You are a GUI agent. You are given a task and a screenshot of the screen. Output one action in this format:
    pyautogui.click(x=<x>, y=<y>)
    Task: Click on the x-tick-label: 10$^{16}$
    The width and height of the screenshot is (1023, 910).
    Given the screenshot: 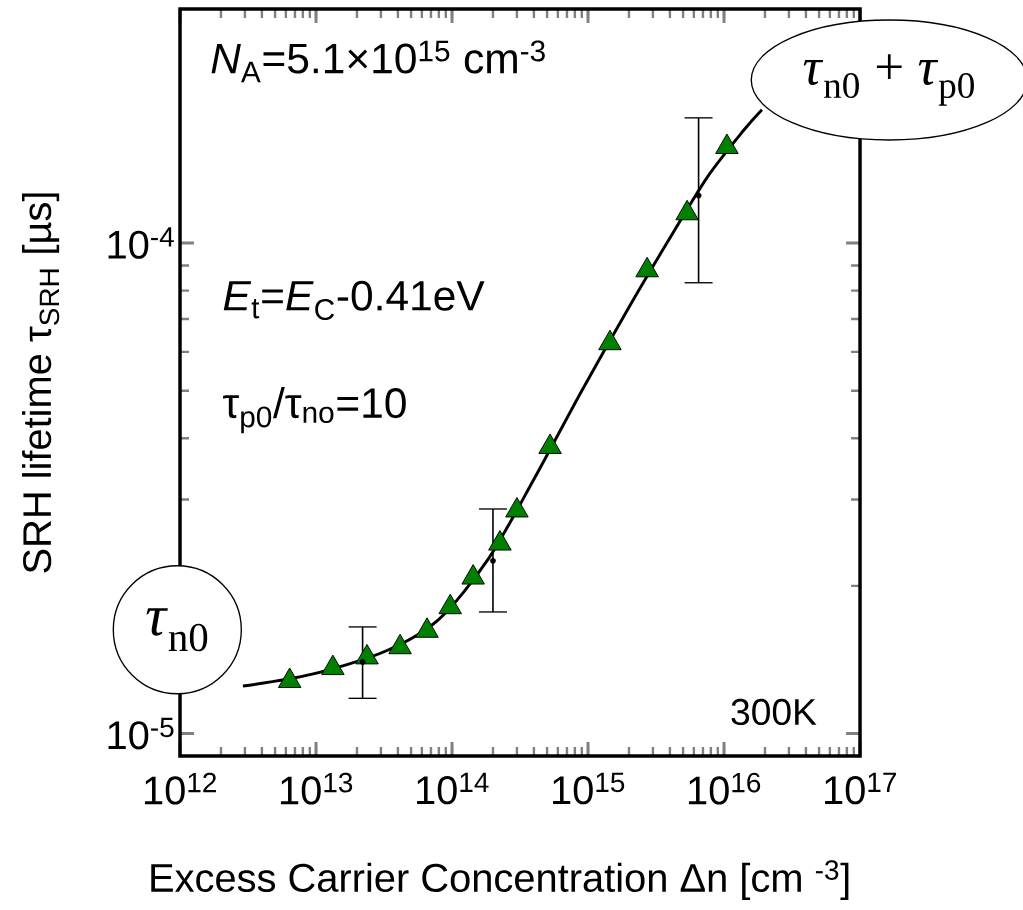 What is the action you would take?
    pyautogui.click(x=725, y=788)
    